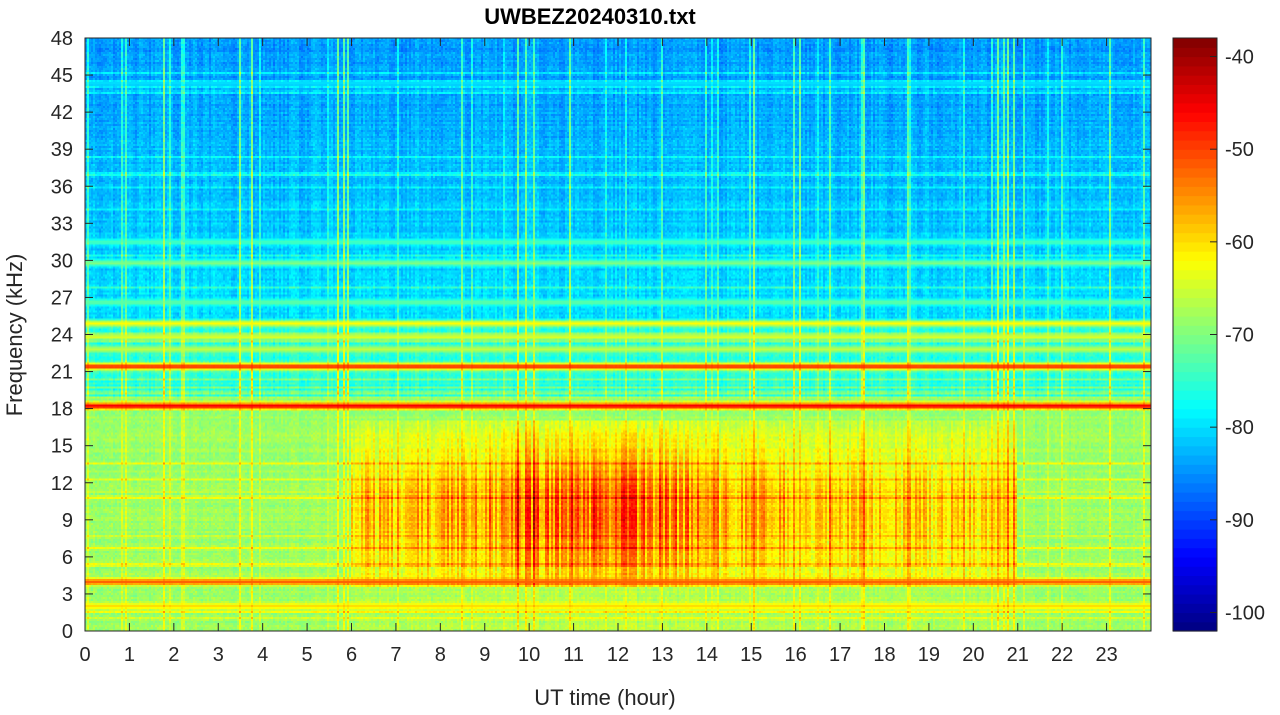 This screenshot has height=715, width=1280. What do you see at coordinates (62, 39) in the screenshot?
I see `y-tick-label: 48` at bounding box center [62, 39].